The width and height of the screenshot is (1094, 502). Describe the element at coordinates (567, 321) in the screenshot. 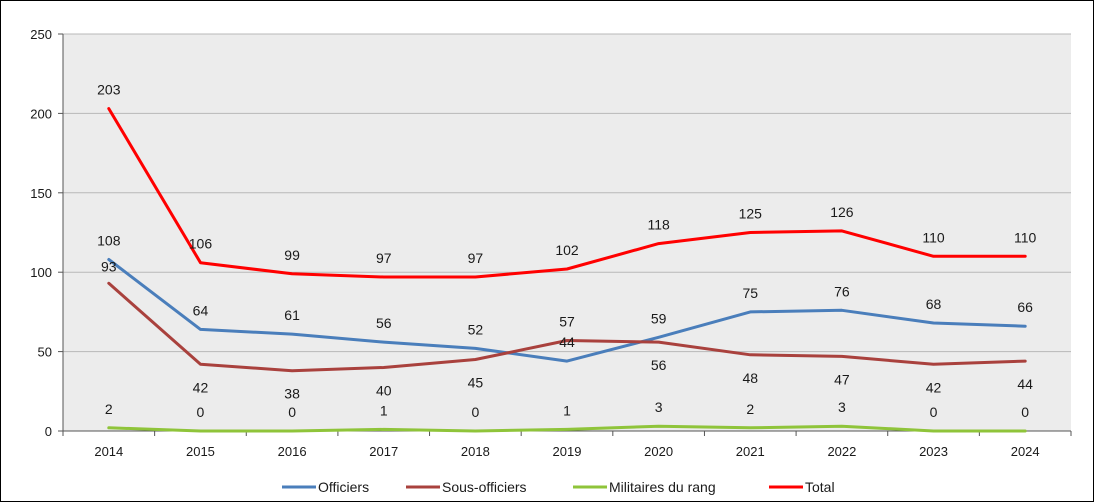

I see `data-label: 57` at that location.